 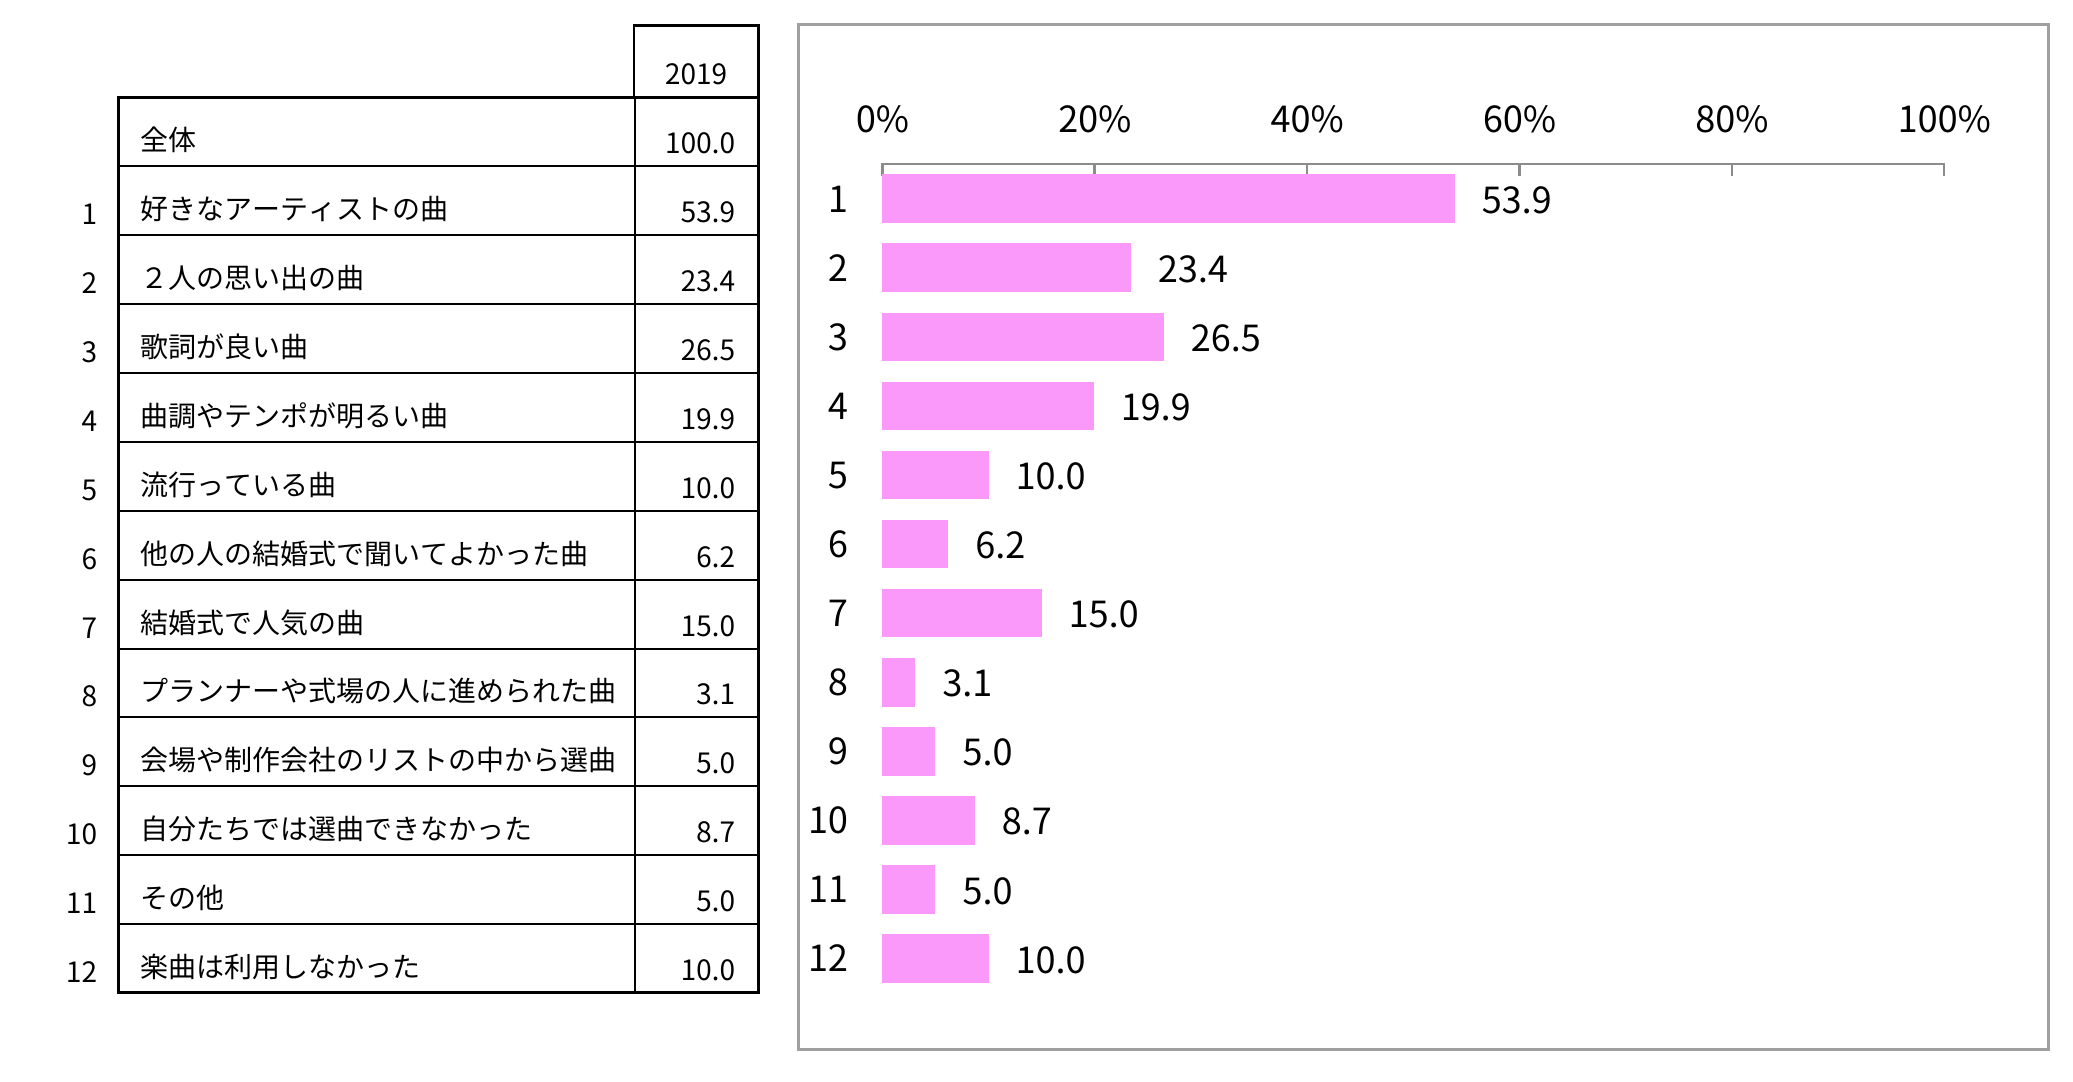 I want to click on table-rank-cell: 11, so click(x=81, y=902).